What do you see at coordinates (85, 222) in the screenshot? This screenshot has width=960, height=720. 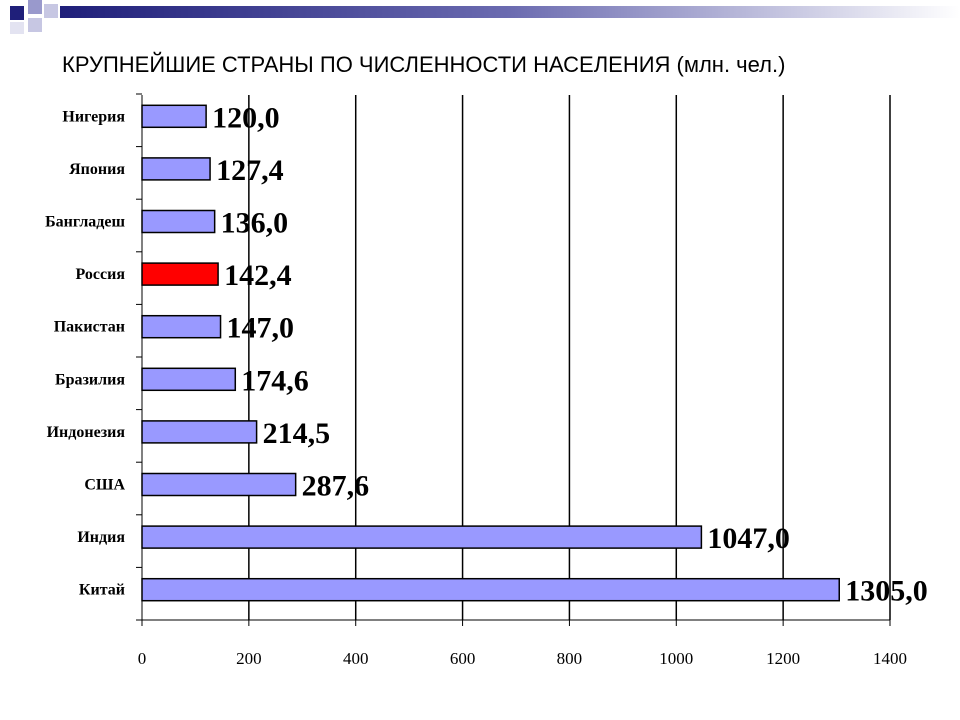 I see `category-label-3: Бангладеш` at bounding box center [85, 222].